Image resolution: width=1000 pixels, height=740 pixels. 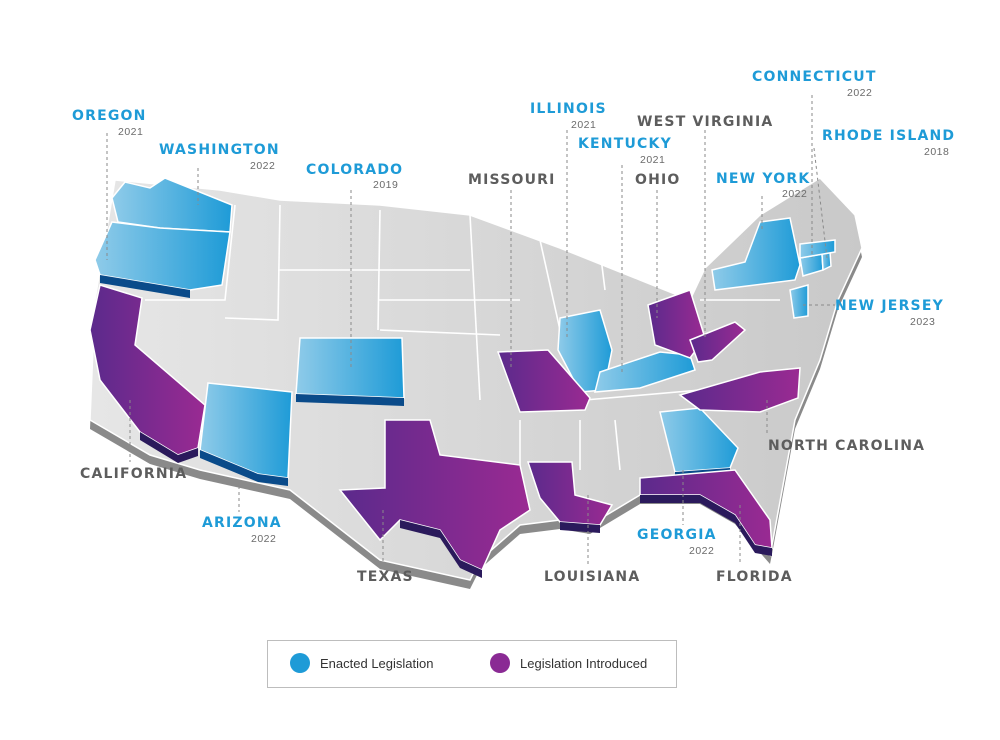 I want to click on label-texas: TEXAS, so click(x=385, y=577).